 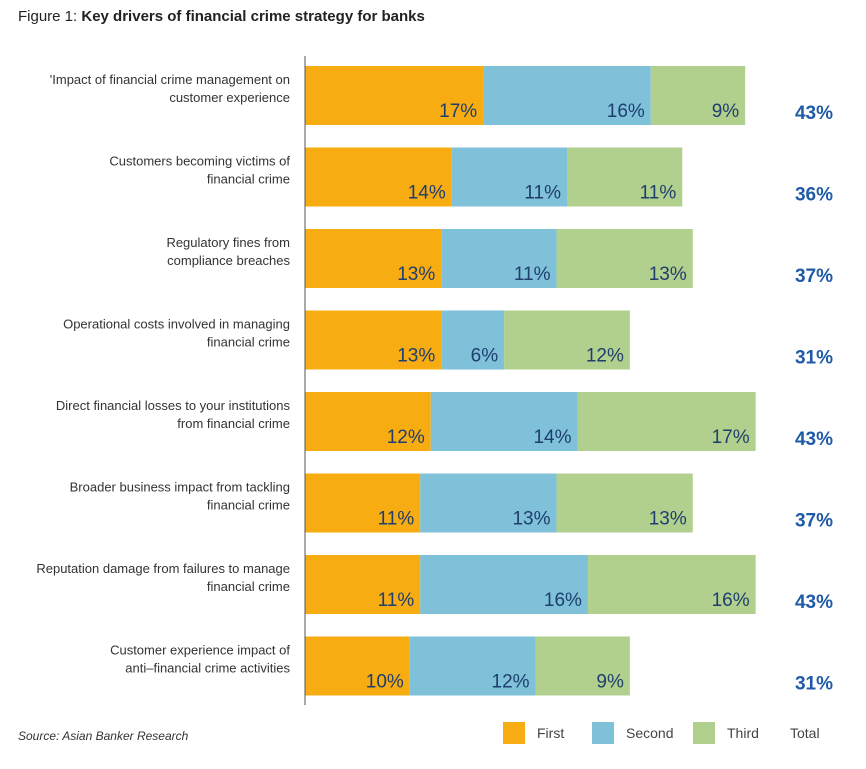 I want to click on category-label: Broader business impact from tackling, so click(x=180, y=487).